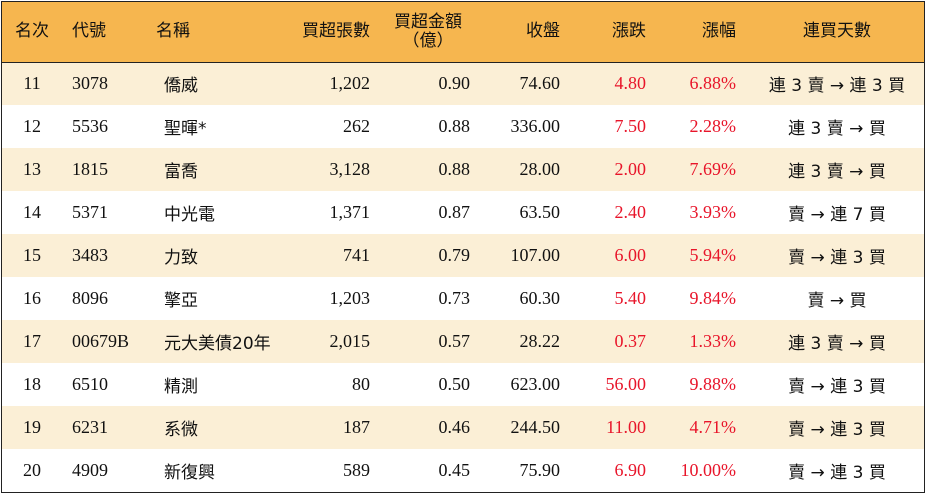 This screenshot has height=496, width=928. I want to click on cell-rank: 18, so click(32, 384).